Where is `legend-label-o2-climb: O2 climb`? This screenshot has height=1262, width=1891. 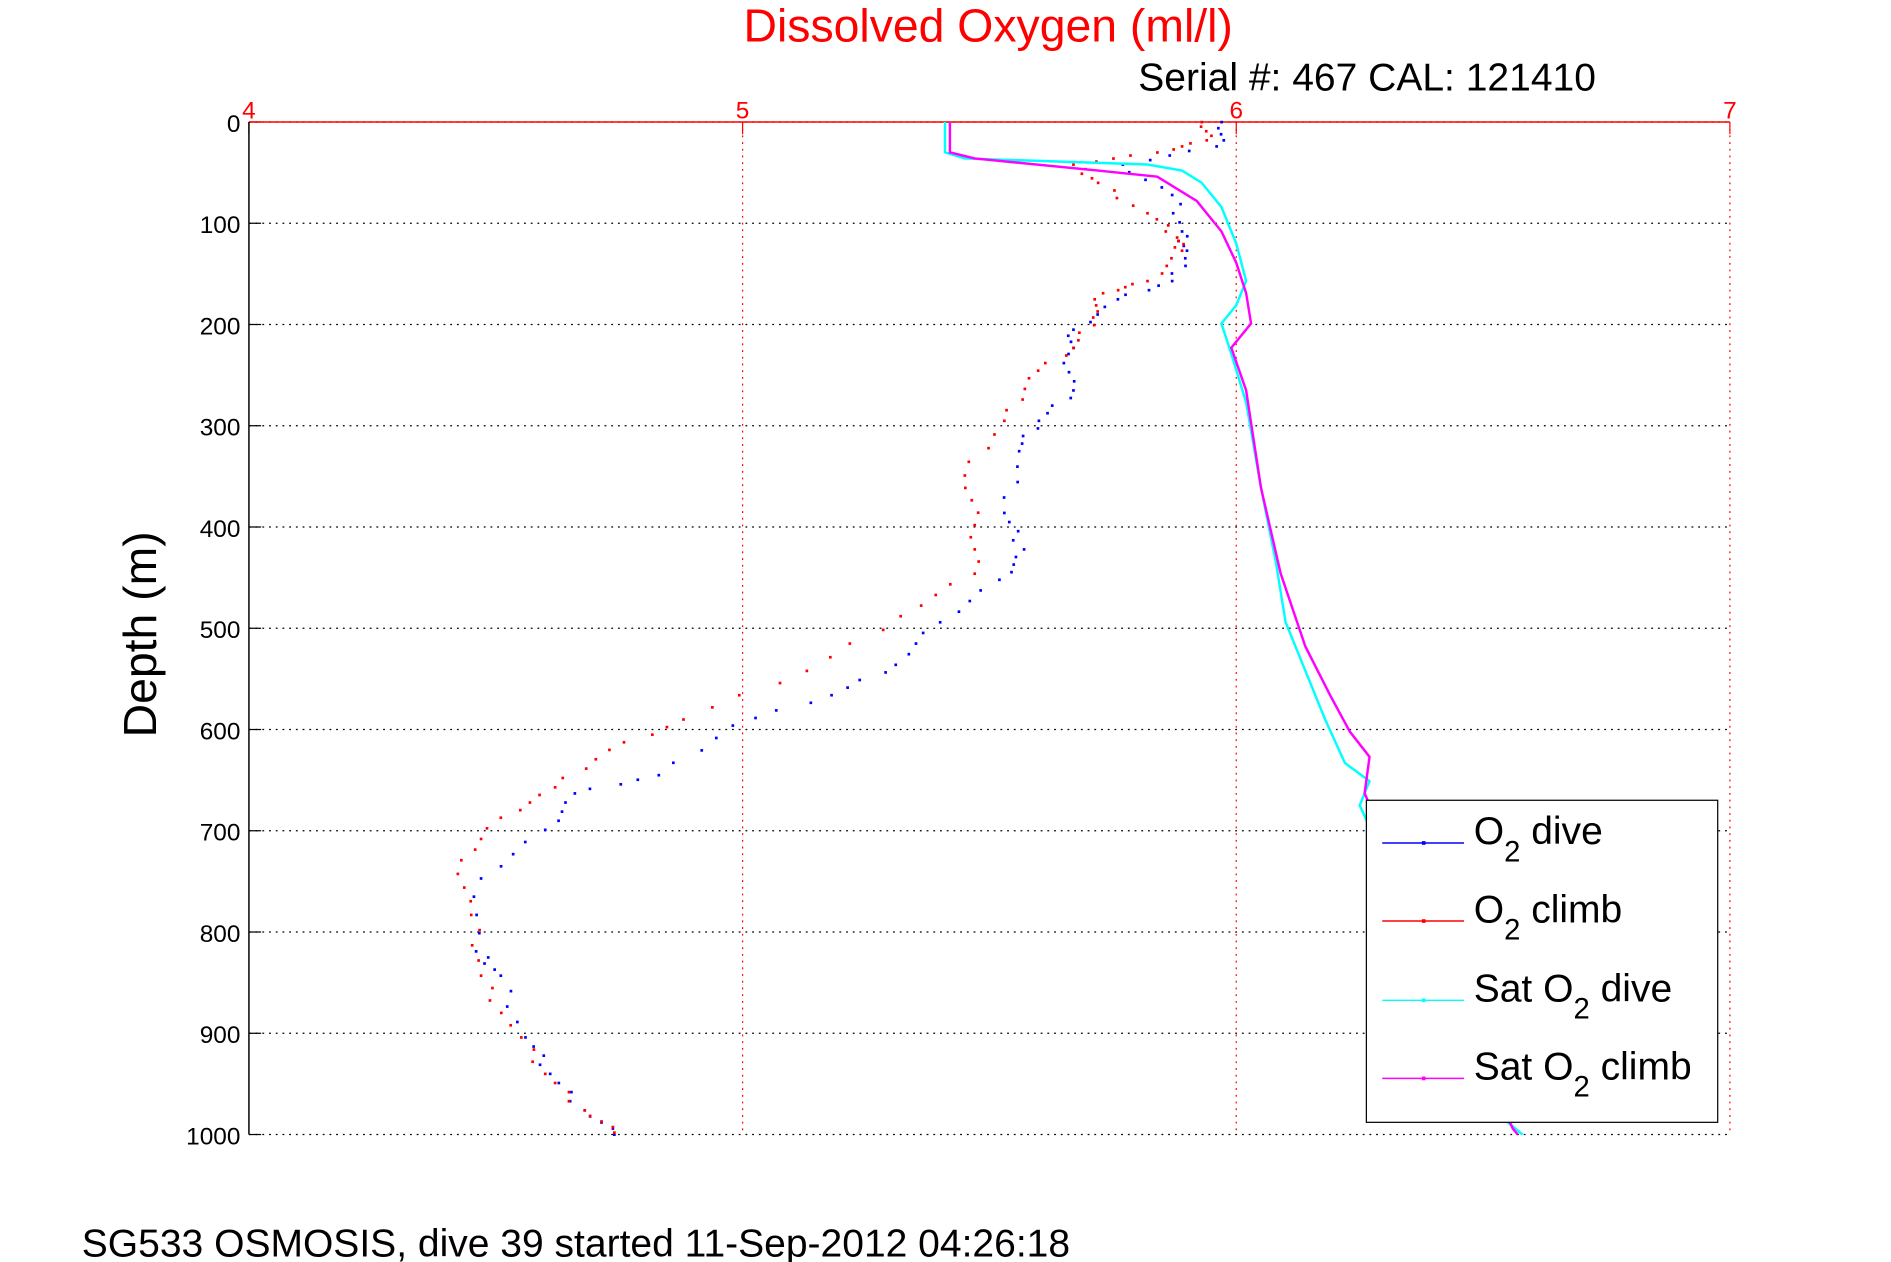 legend-label-o2-climb: O2 climb is located at coordinates (1548, 917).